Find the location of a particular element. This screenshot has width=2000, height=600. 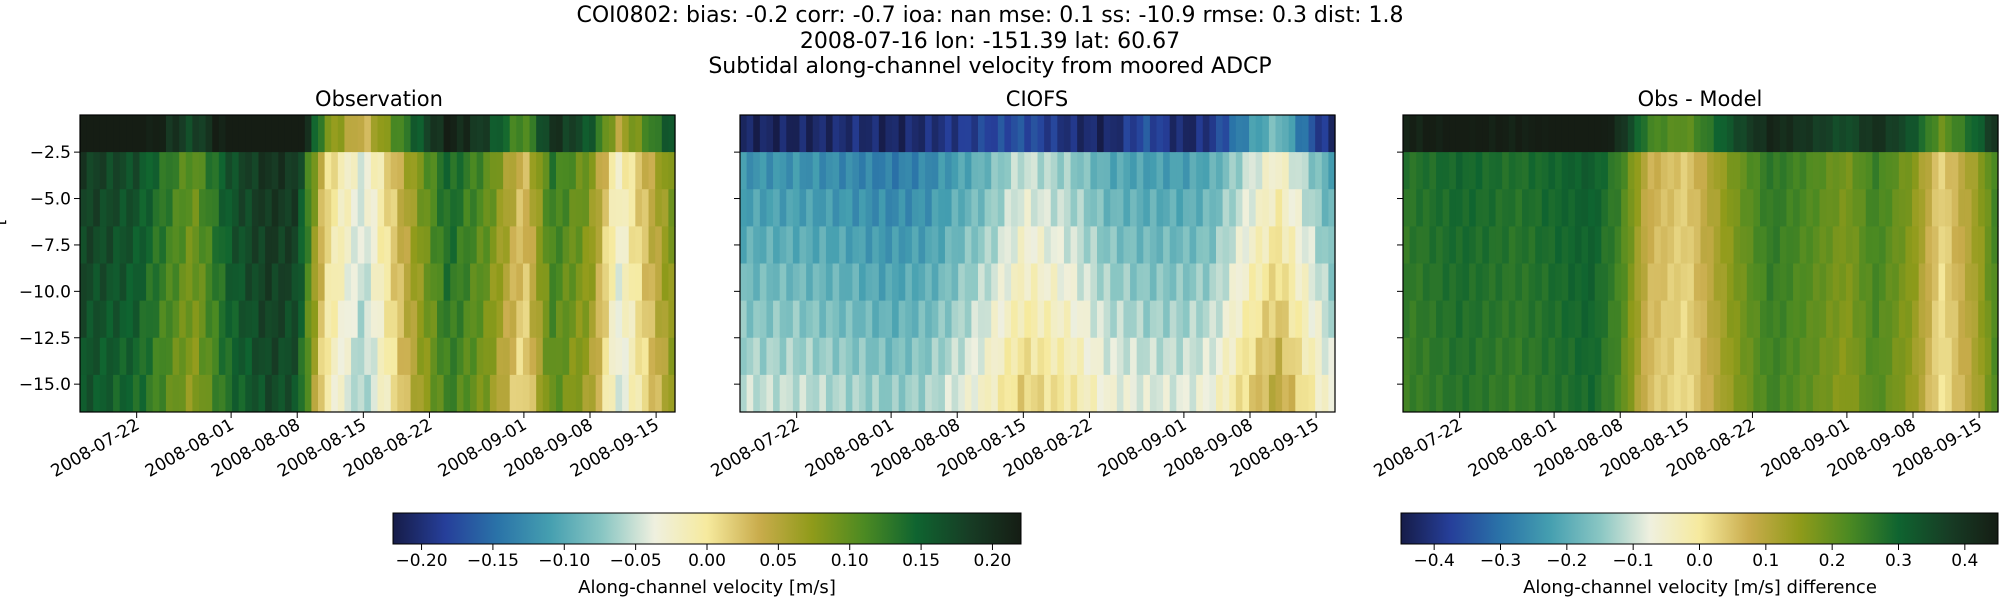

observation-y-tick-label: −10.0 is located at coordinates (45, 292).